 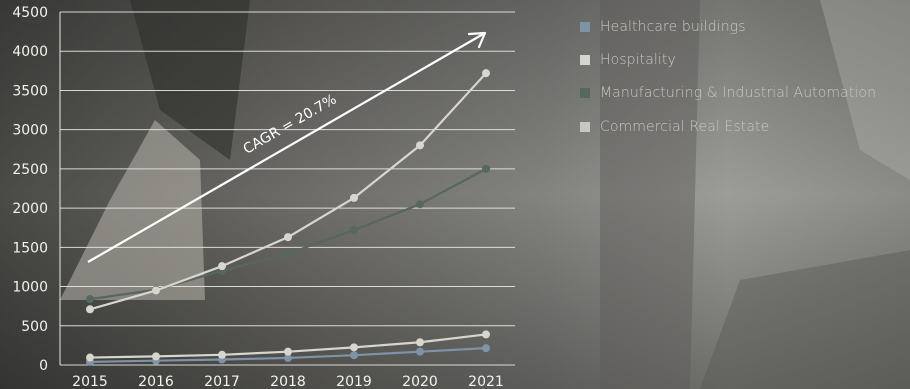 What do you see at coordinates (638, 59) in the screenshot?
I see `legend-label: Hospitality` at bounding box center [638, 59].